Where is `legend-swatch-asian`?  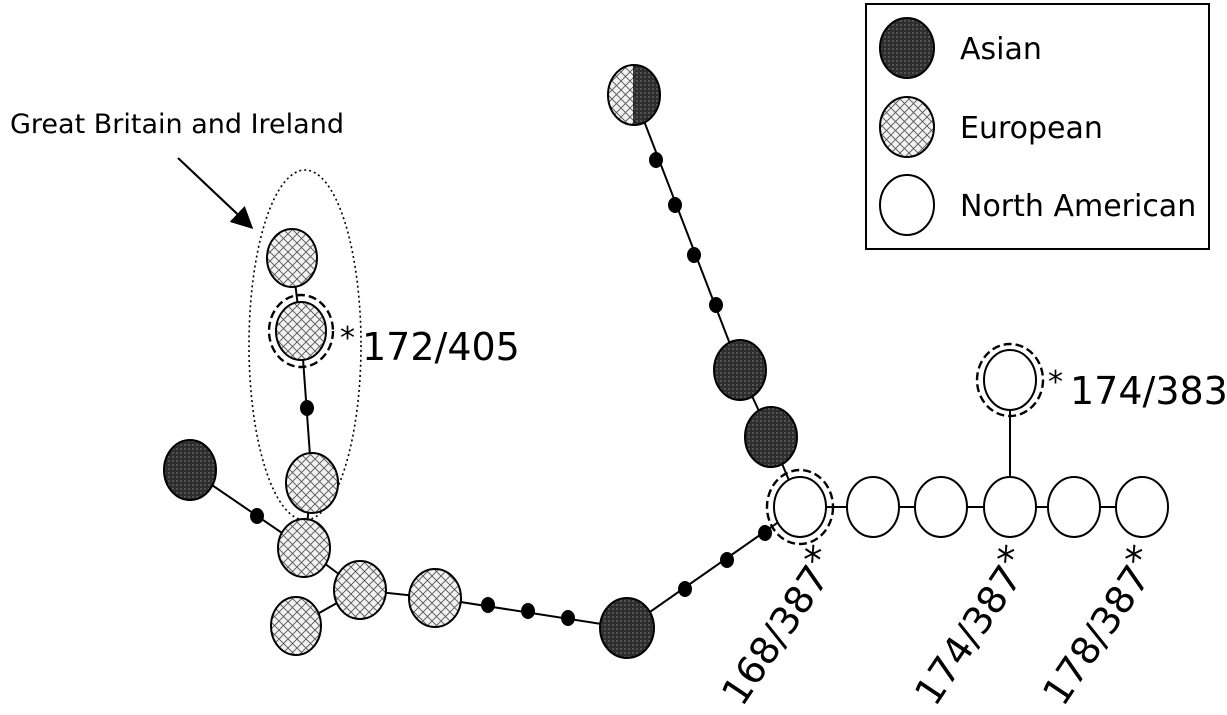
legend-swatch-asian is located at coordinates (907, 48).